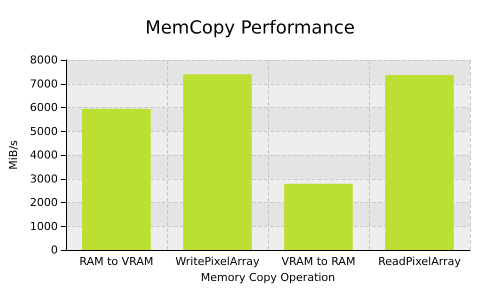 The height and width of the screenshot is (300, 500). I want to click on y-tick-label: 8000, so click(44, 60).